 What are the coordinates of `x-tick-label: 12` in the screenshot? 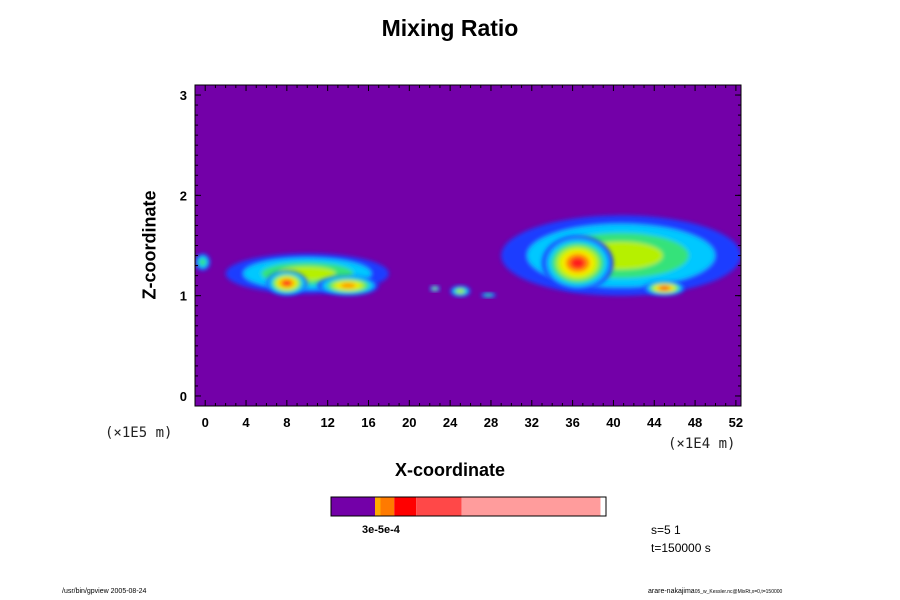 It's located at (327, 422).